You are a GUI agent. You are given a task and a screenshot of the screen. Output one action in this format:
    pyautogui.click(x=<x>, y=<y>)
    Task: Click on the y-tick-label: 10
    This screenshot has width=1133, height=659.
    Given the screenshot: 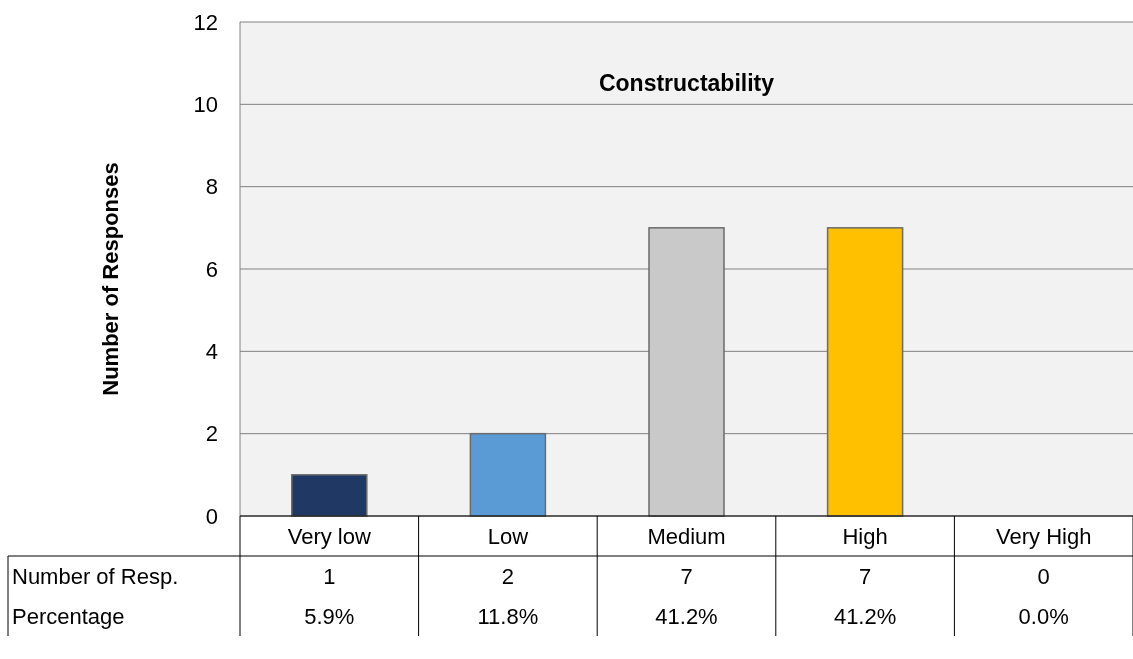 What is the action you would take?
    pyautogui.click(x=205, y=104)
    